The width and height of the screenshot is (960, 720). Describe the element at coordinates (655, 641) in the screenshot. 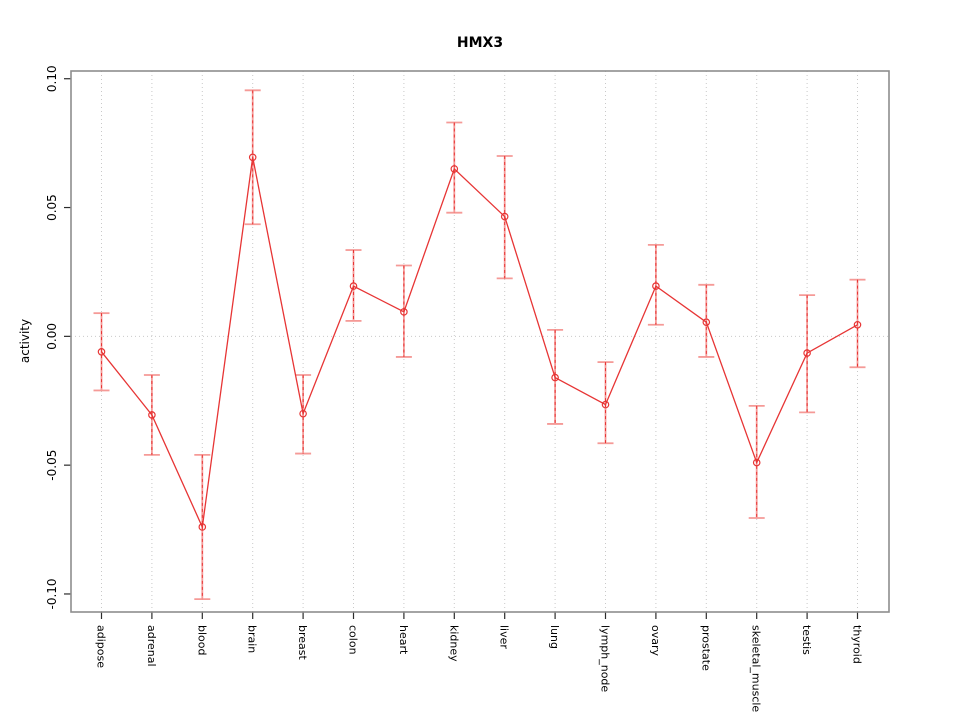

I see `x-tick-label: ovary` at that location.